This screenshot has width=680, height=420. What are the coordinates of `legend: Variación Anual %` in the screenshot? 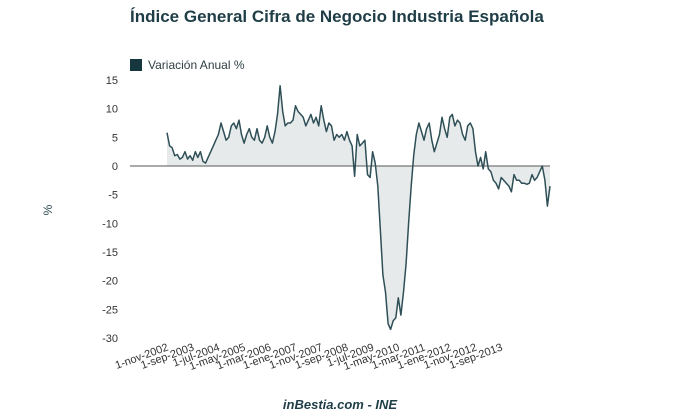 It's located at (187, 65).